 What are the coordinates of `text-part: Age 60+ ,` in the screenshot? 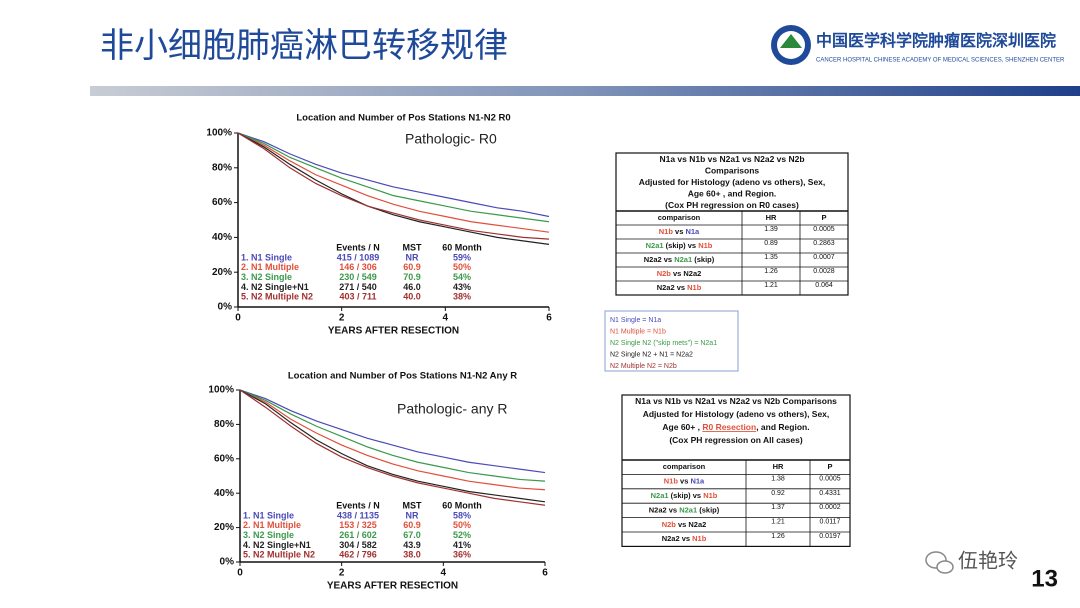 It's located at (682, 427).